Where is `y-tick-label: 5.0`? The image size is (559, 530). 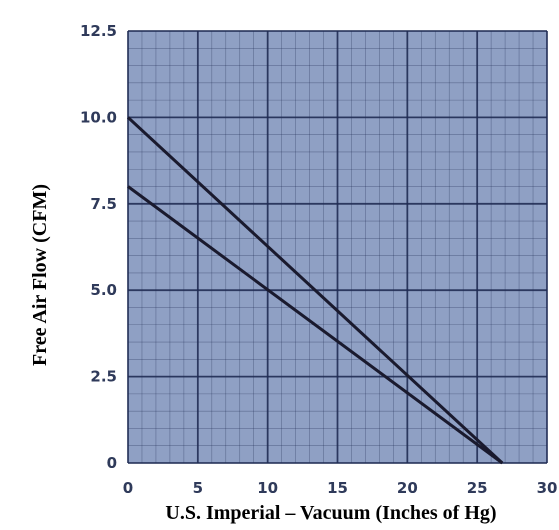 y-tick-label: 5.0 is located at coordinates (103, 290).